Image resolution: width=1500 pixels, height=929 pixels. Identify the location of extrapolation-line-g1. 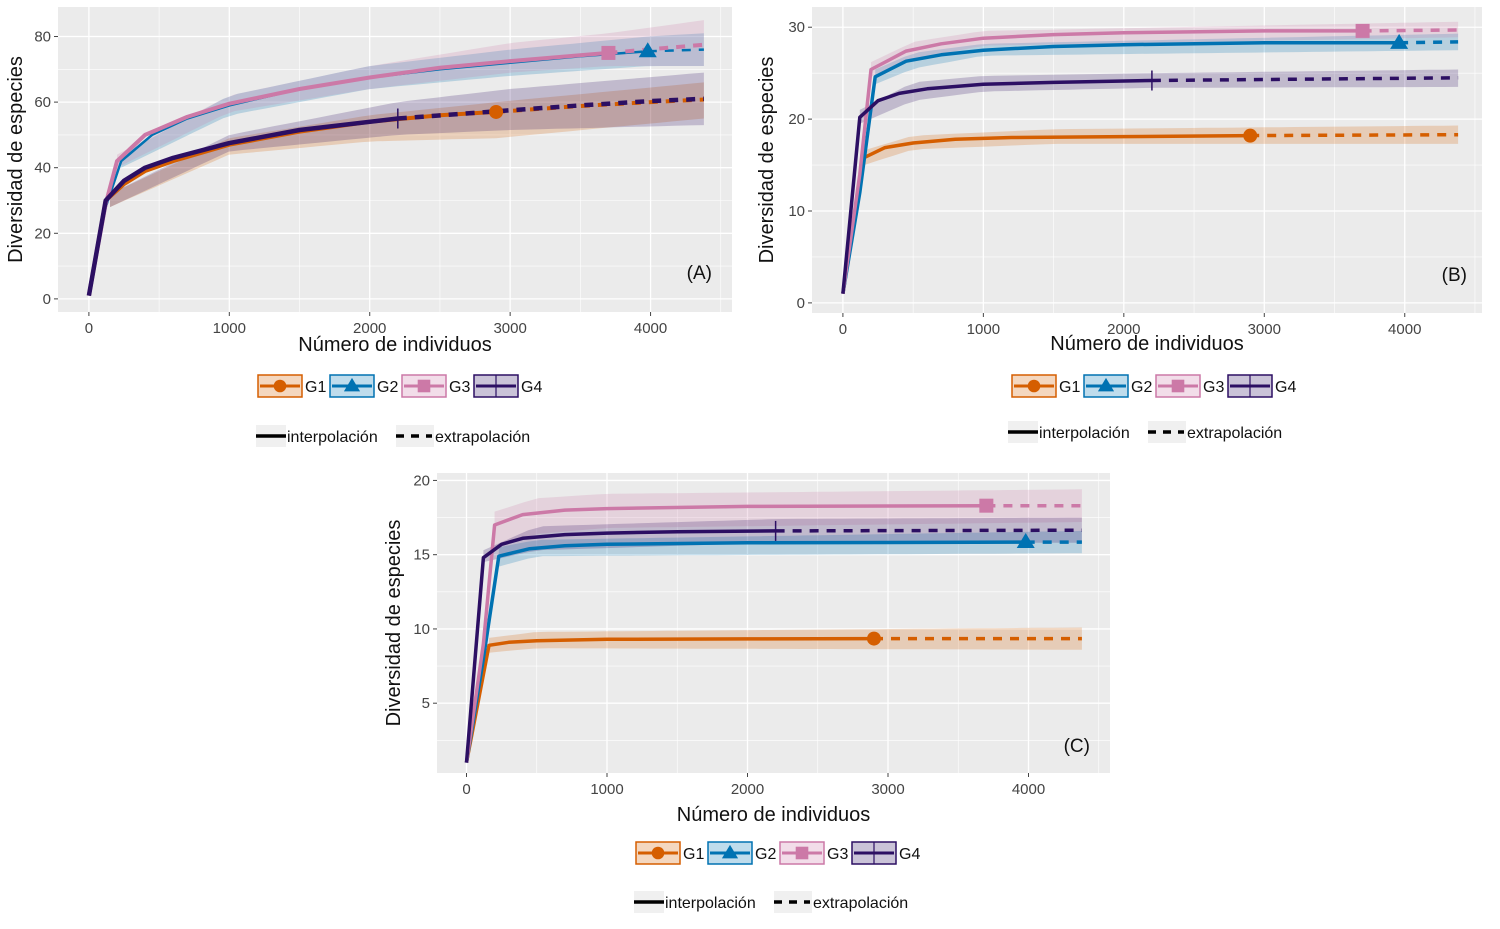
(1354, 135).